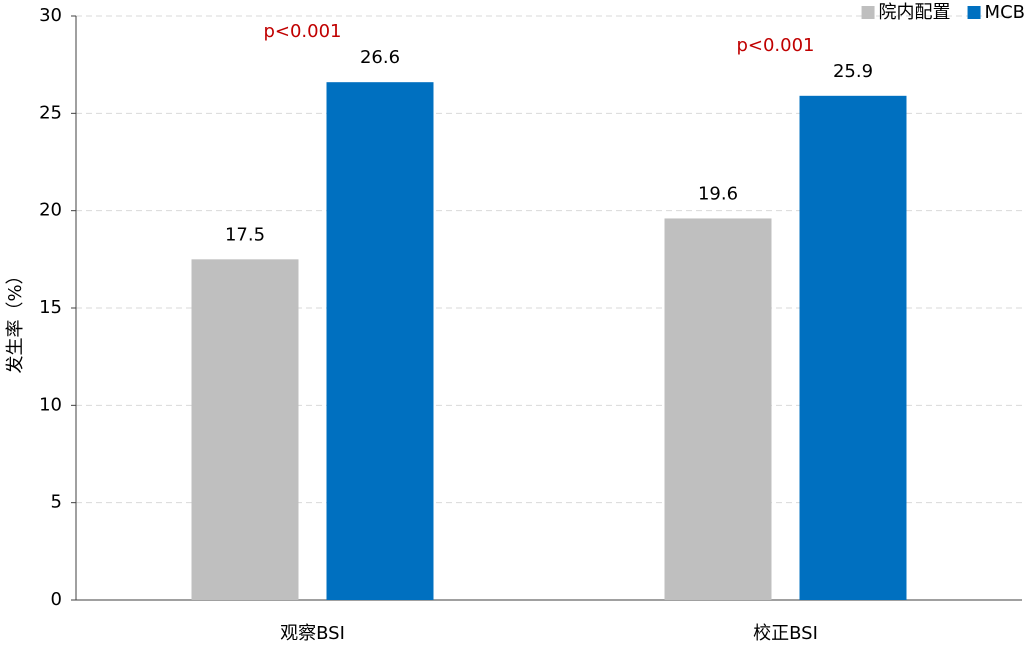  I want to click on value-label: 17.5, so click(245, 234).